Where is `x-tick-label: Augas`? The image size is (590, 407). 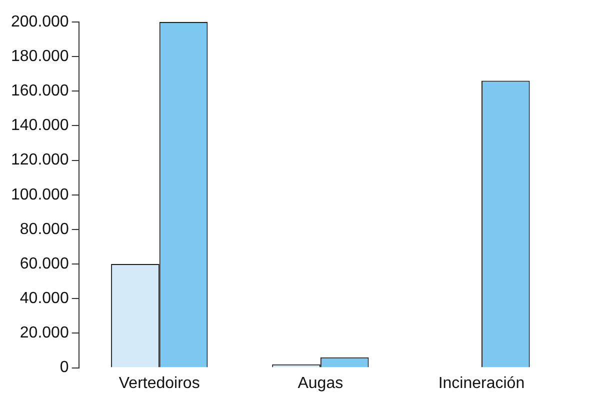
x-tick-label: Augas is located at coordinates (321, 383).